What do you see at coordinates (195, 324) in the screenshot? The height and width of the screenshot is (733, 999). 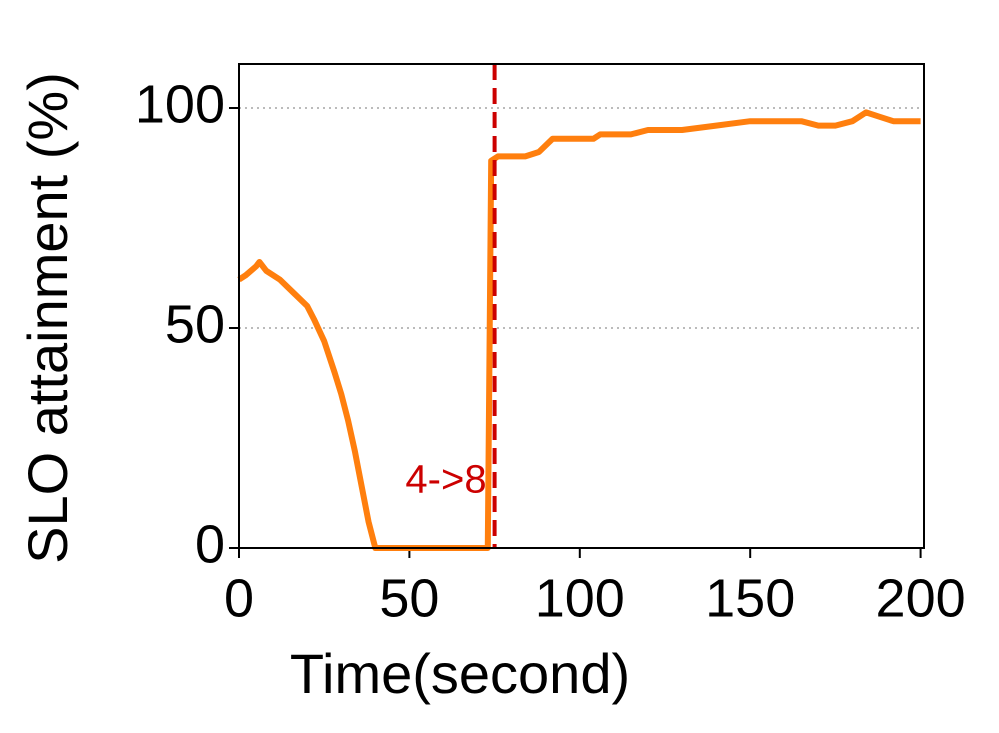 I see `y-tick-label: 50` at bounding box center [195, 324].